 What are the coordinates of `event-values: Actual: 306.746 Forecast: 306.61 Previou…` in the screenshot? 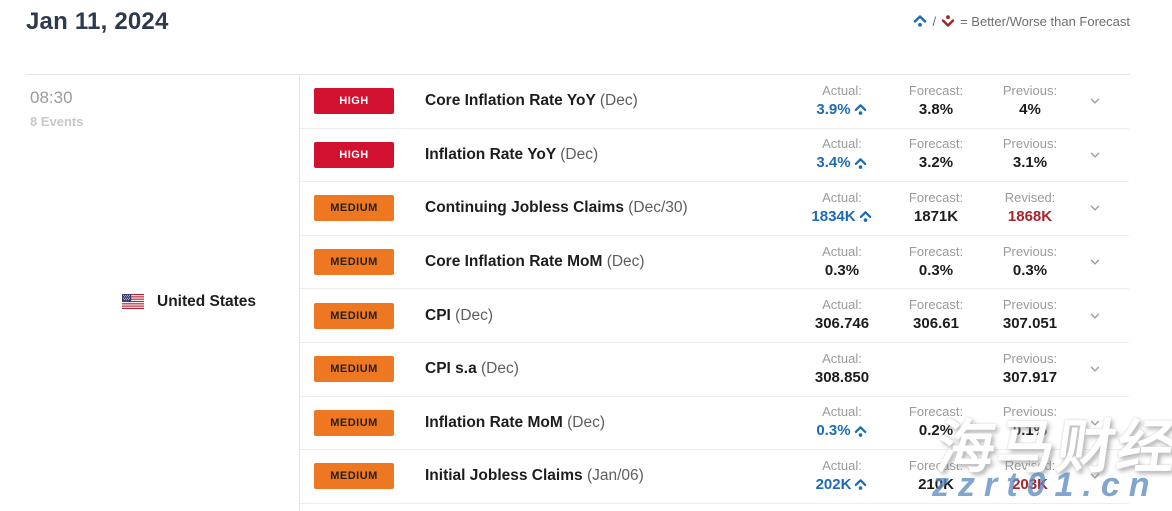 It's located at (936, 315).